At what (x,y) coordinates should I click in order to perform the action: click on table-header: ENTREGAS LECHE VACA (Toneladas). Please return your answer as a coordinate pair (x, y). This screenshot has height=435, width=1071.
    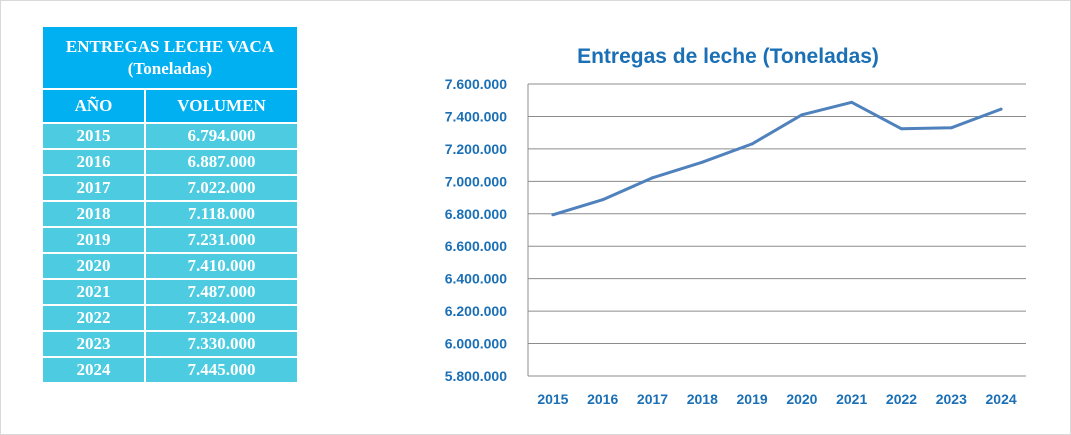
    Looking at the image, I should click on (170, 58).